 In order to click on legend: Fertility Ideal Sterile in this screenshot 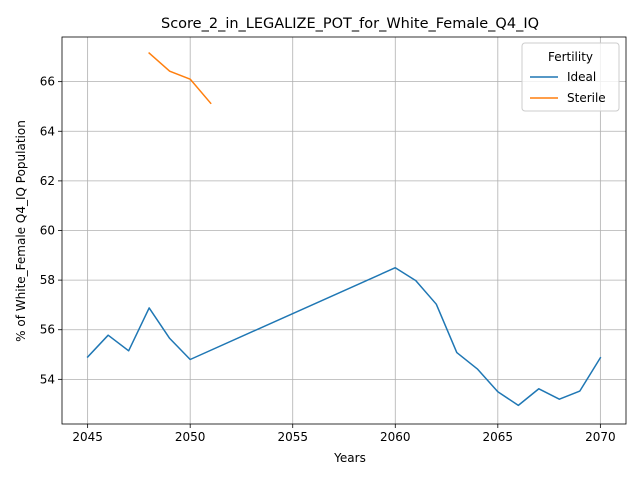, I will do `click(570, 77)`.